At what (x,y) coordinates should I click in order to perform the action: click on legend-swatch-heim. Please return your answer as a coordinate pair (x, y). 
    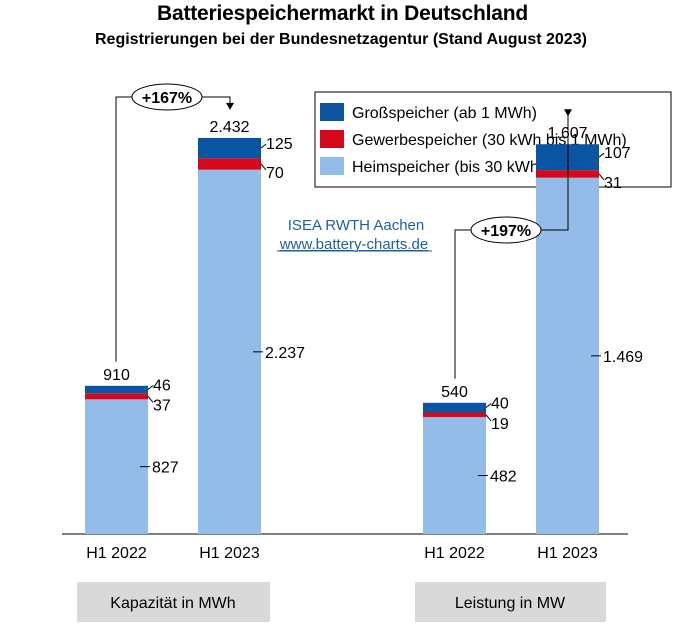
    Looking at the image, I should click on (332, 166).